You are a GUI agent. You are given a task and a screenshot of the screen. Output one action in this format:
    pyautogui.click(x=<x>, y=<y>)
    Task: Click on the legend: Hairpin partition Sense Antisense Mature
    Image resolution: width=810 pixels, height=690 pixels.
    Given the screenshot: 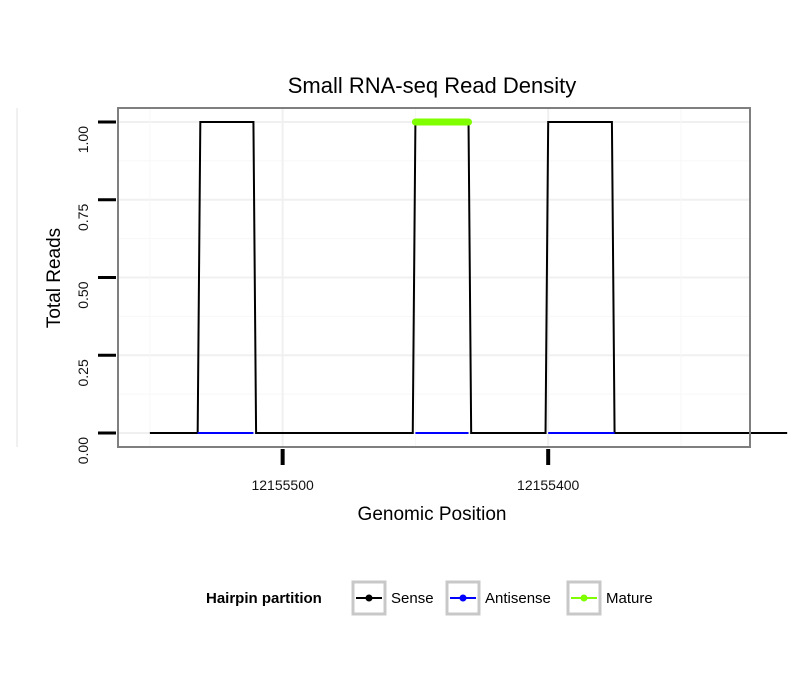 What is the action you would take?
    pyautogui.click(x=429, y=598)
    